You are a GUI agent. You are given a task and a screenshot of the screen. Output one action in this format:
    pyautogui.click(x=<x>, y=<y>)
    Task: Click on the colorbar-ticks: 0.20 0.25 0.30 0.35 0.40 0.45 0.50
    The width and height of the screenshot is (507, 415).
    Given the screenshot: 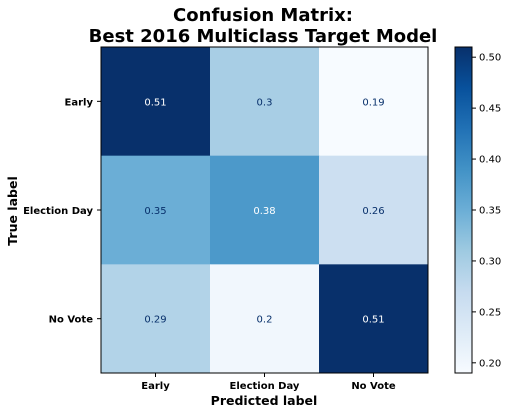 What is the action you would take?
    pyautogui.click(x=486, y=211)
    